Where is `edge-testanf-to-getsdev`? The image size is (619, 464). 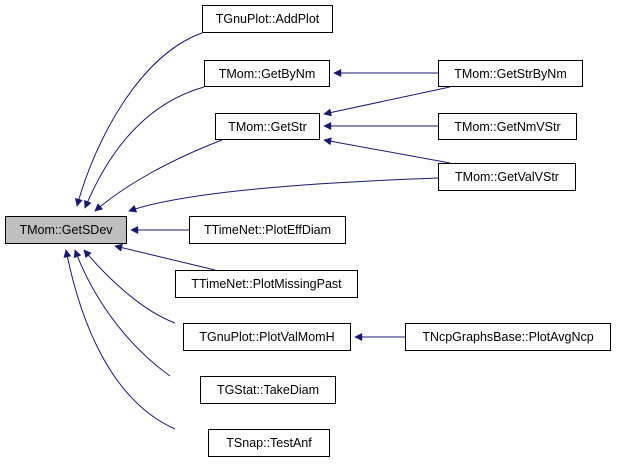
edge-testanf-to-getsdev is located at coordinates (119, 339).